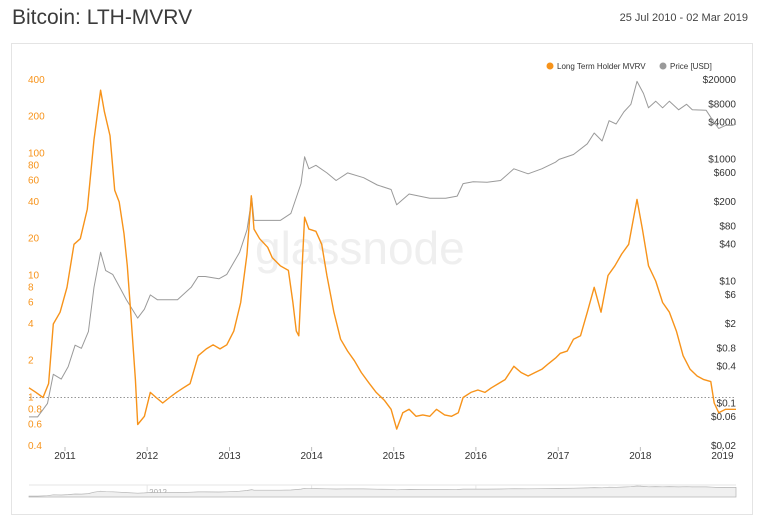 This screenshot has height=522, width=760. What do you see at coordinates (31, 361) in the screenshot?
I see `left-tick-label: 2` at bounding box center [31, 361].